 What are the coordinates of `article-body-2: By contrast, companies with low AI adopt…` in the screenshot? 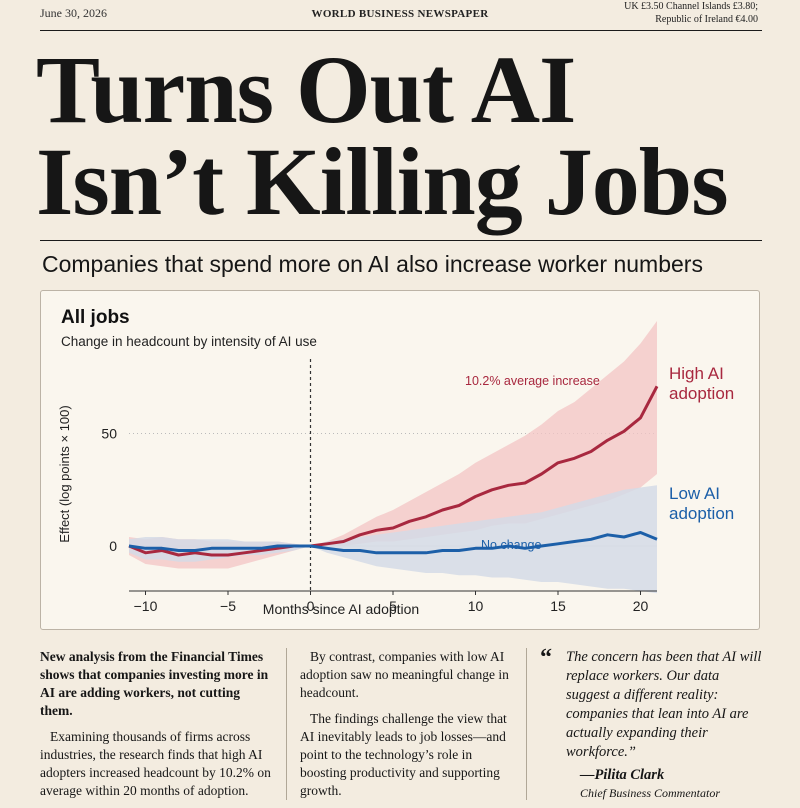 It's located at (404, 674).